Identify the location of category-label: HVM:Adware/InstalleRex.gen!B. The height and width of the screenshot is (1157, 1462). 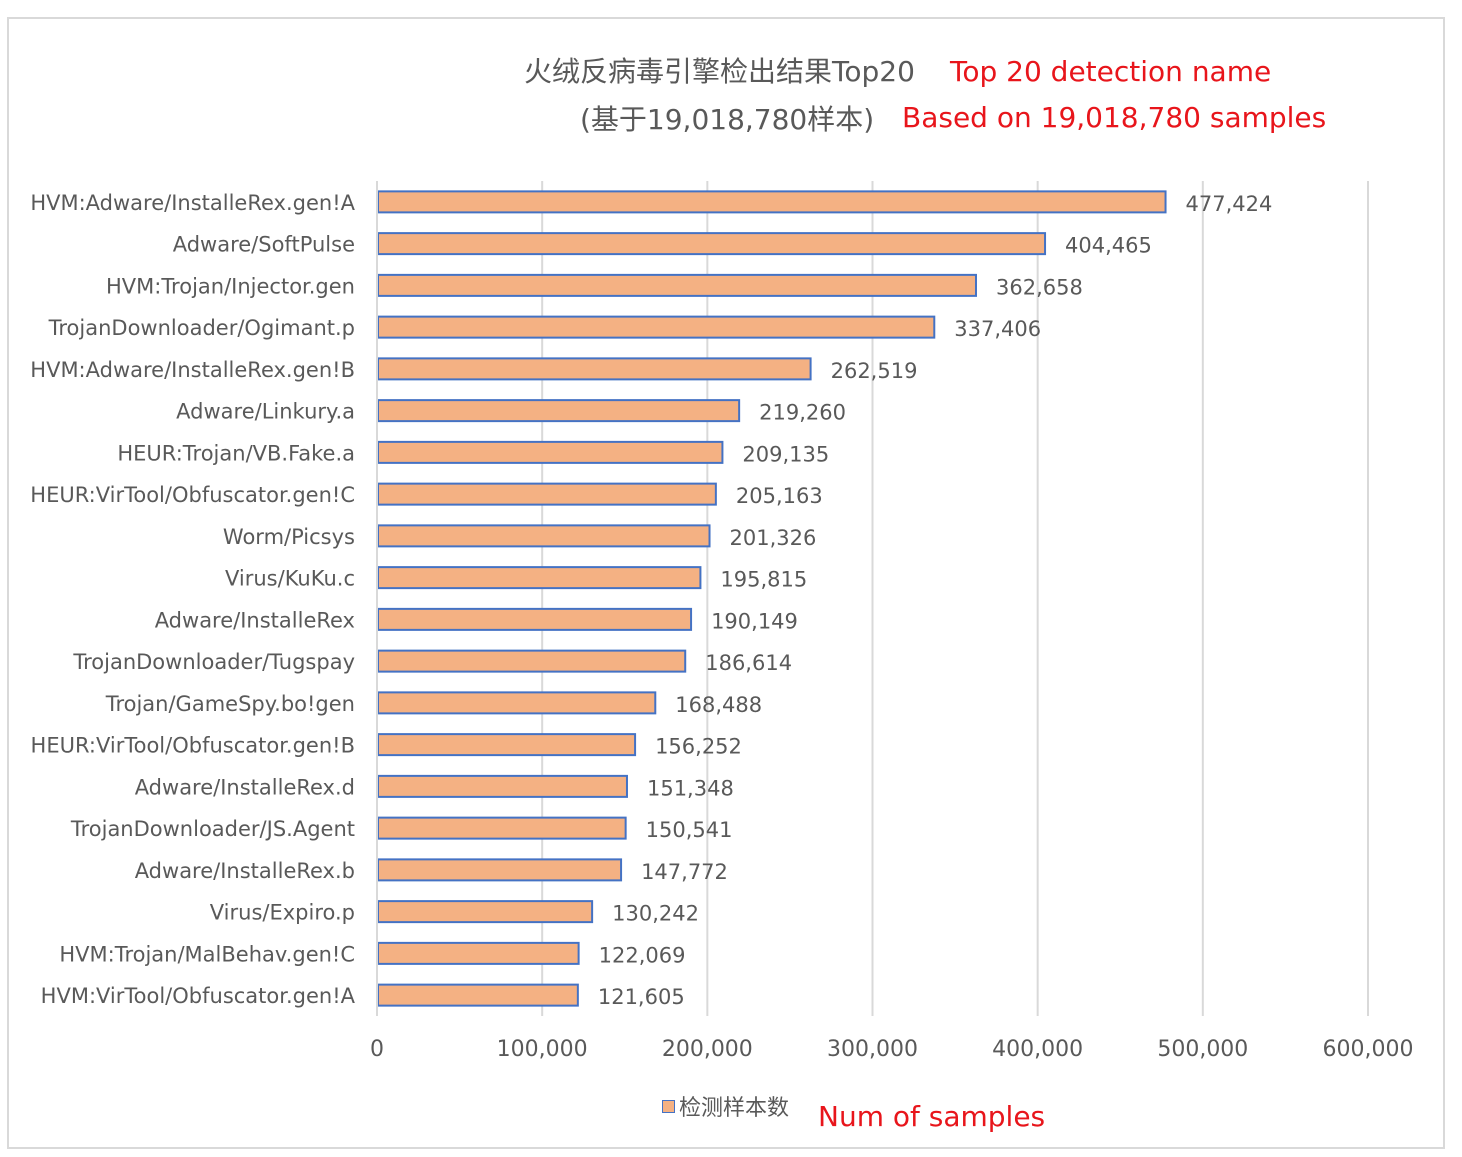
(192, 370).